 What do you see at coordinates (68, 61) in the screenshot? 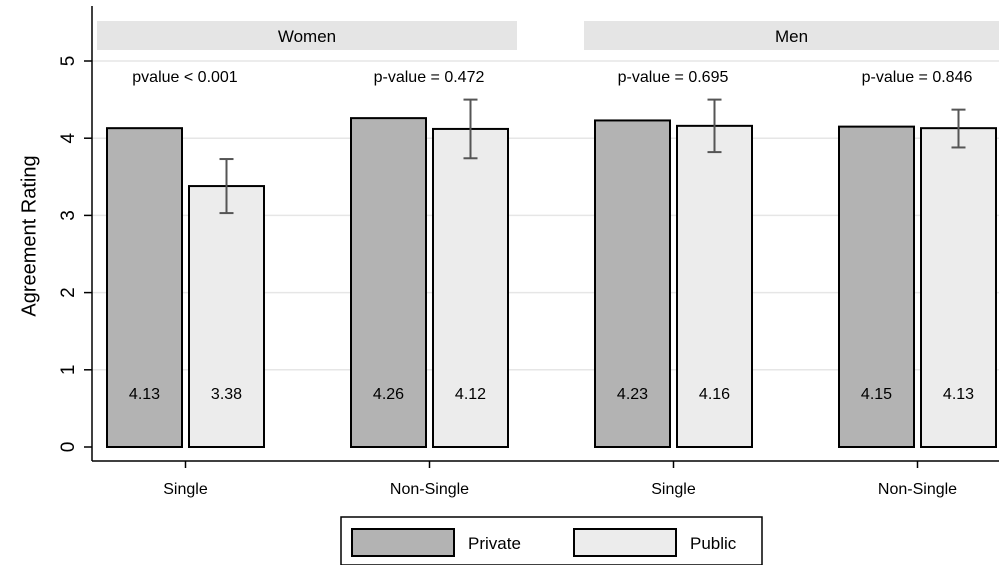
I see `y-tick-label-5: 5` at bounding box center [68, 61].